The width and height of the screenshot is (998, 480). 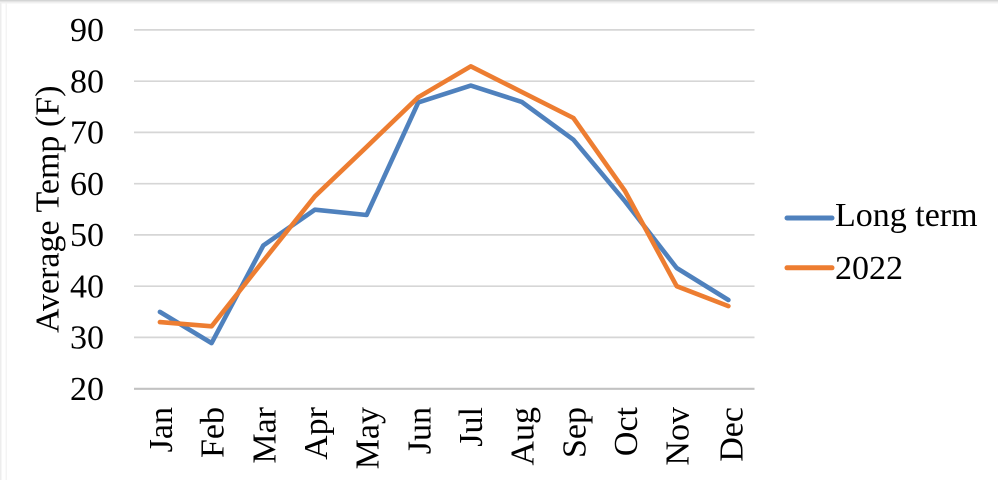 I want to click on svg-text: May, so click(x=368, y=438).